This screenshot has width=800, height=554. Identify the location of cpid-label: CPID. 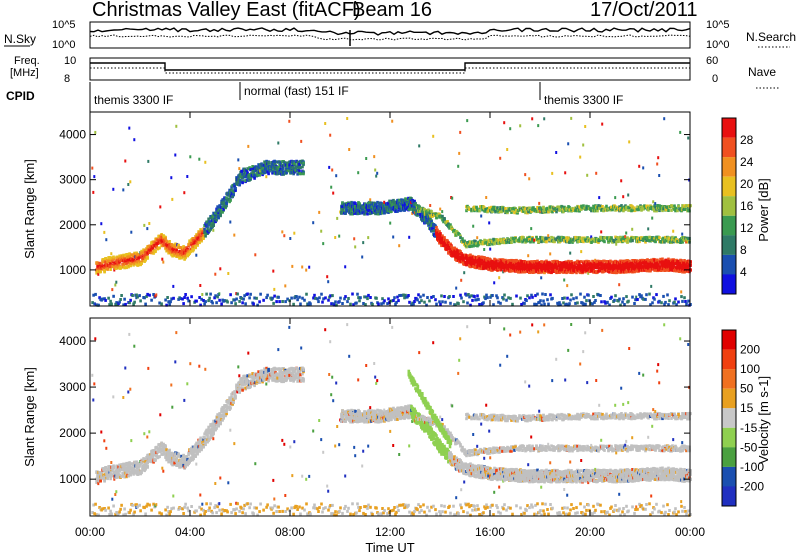
(20, 96).